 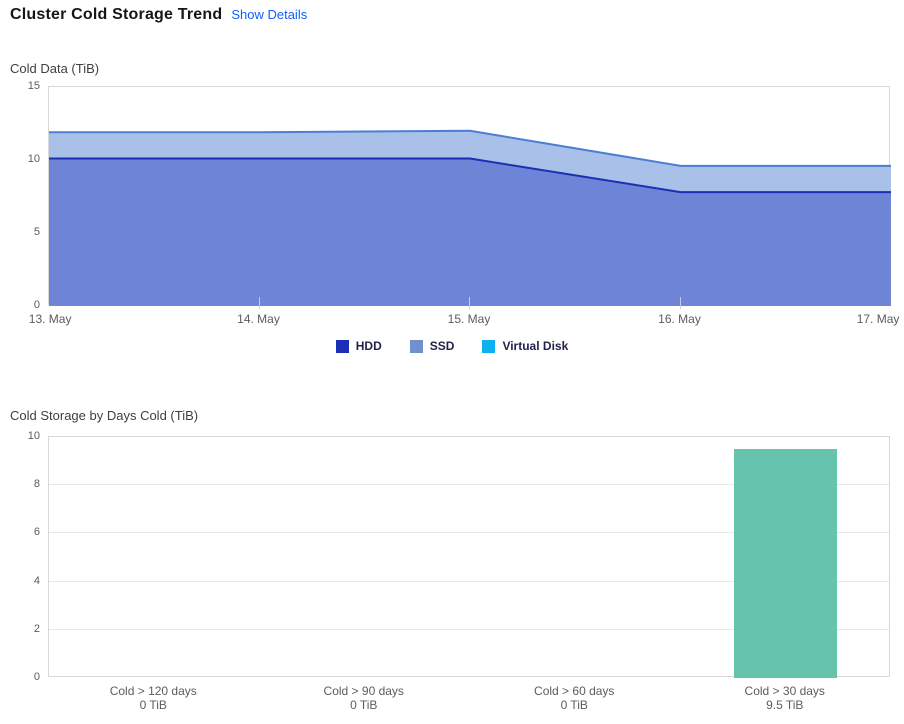 I want to click on area-line-hdd, so click(x=470, y=175).